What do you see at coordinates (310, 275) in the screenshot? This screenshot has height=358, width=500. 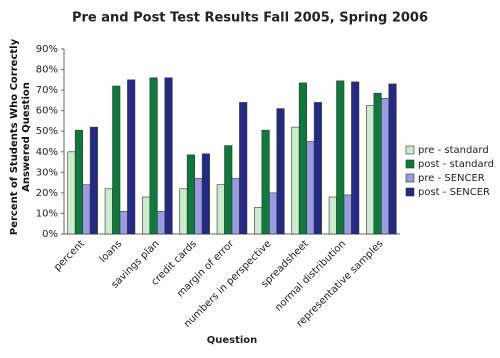 I see `x-tick-label: normal distribution` at bounding box center [310, 275].